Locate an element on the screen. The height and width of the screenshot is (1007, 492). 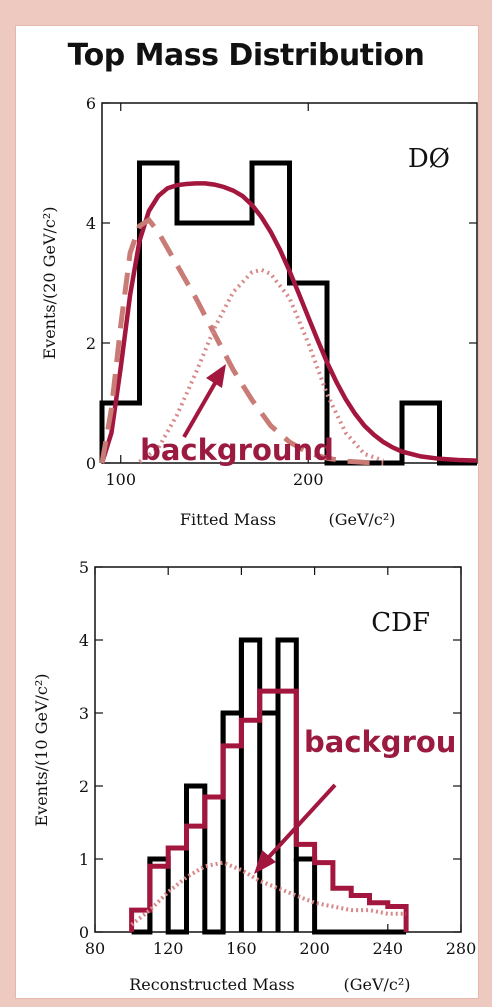
cdf-fit-histogram is located at coordinates (269, 810).